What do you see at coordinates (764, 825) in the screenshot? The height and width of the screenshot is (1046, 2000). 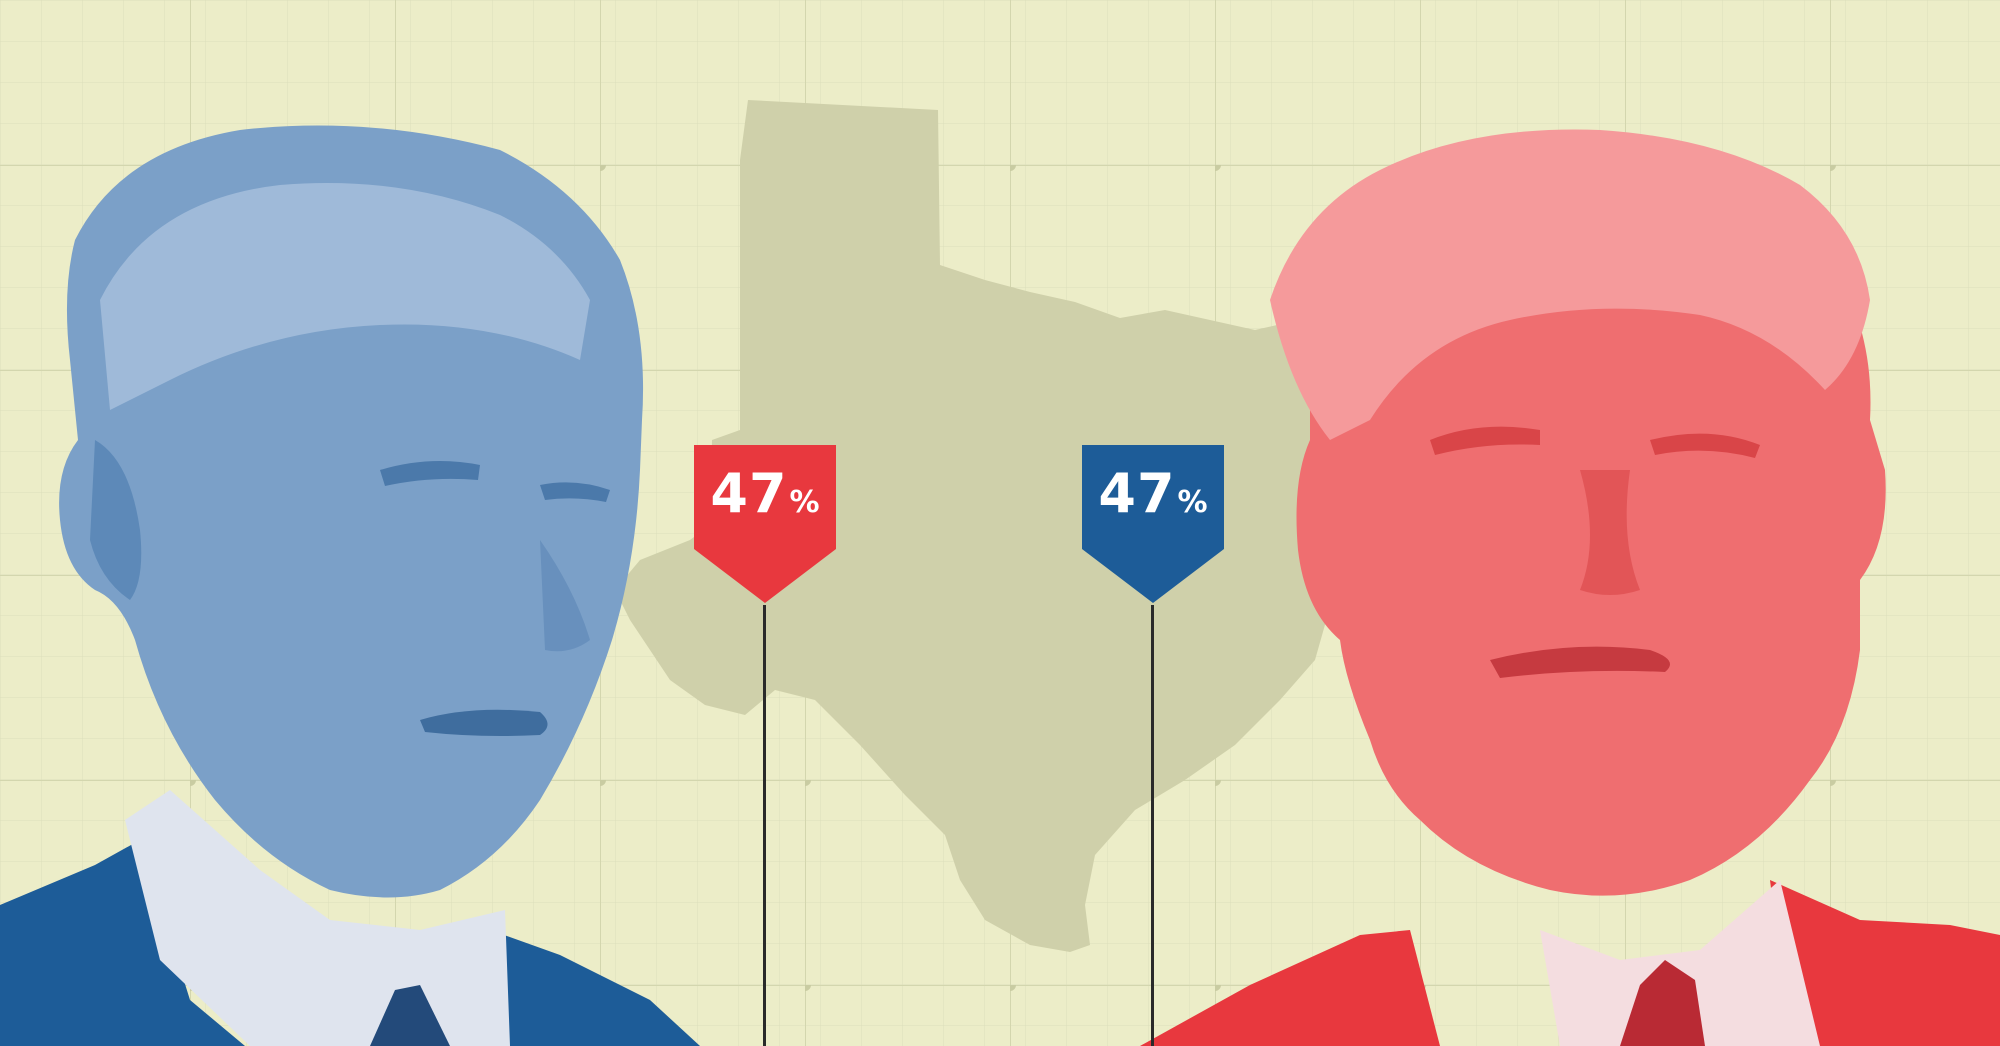 I see `marker-stem-red` at bounding box center [764, 825].